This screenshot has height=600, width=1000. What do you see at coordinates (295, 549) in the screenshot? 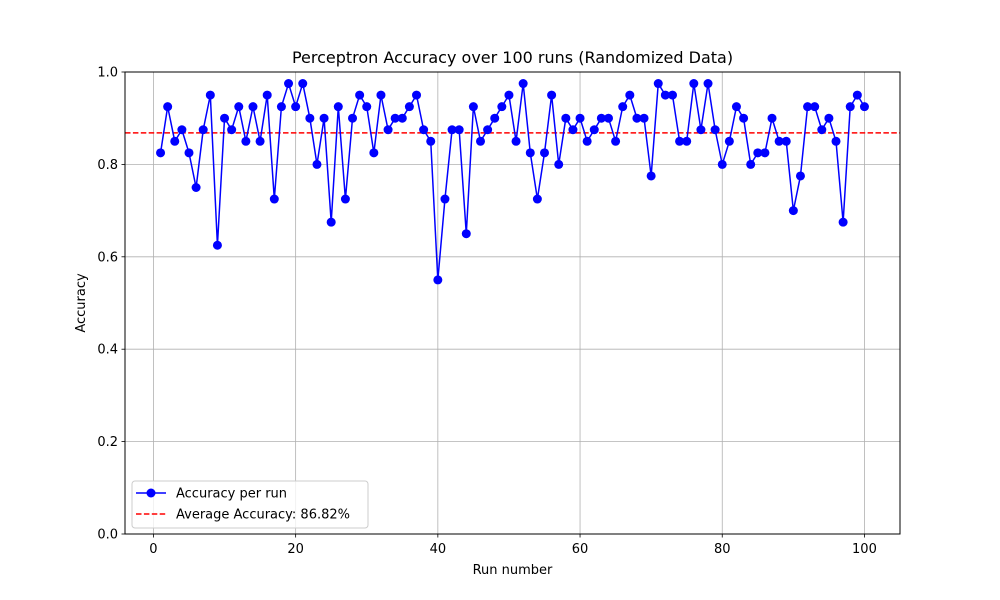
I see `x-tick-label: 20` at bounding box center [295, 549].